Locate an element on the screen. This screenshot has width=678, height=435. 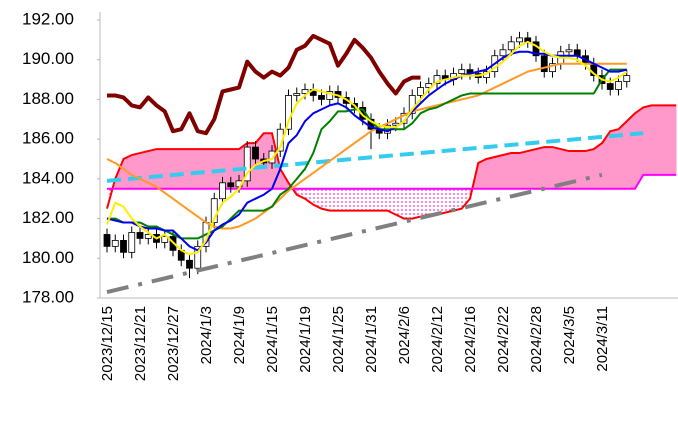
y-tick-label: 192.00 is located at coordinates (48, 18).